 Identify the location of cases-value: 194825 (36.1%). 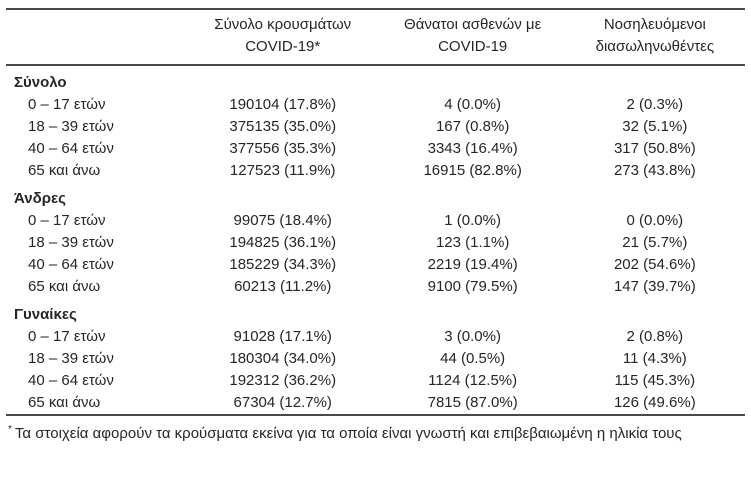
(283, 242).